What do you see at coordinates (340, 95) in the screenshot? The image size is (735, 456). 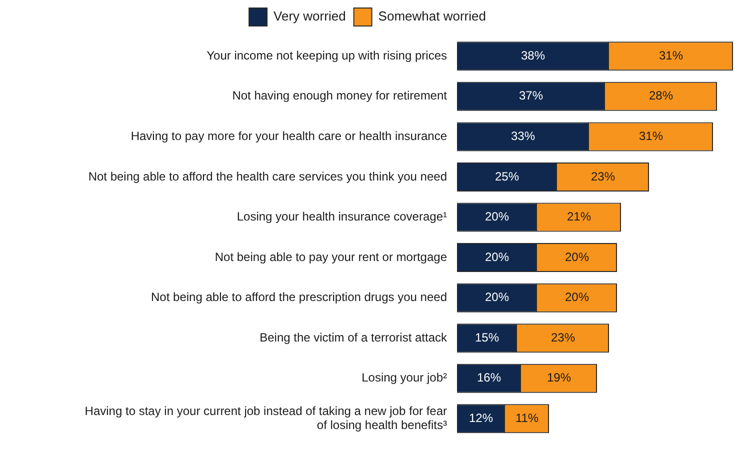 I see `y-tick-label: Not having enough money for retirement` at bounding box center [340, 95].